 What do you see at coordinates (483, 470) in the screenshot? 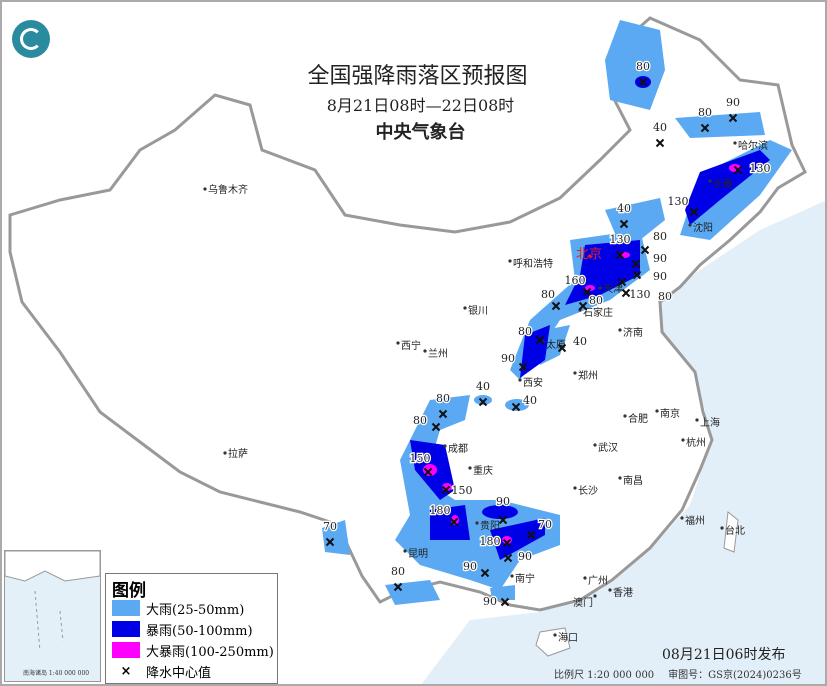
I see `city-label: 重庆` at bounding box center [483, 470].